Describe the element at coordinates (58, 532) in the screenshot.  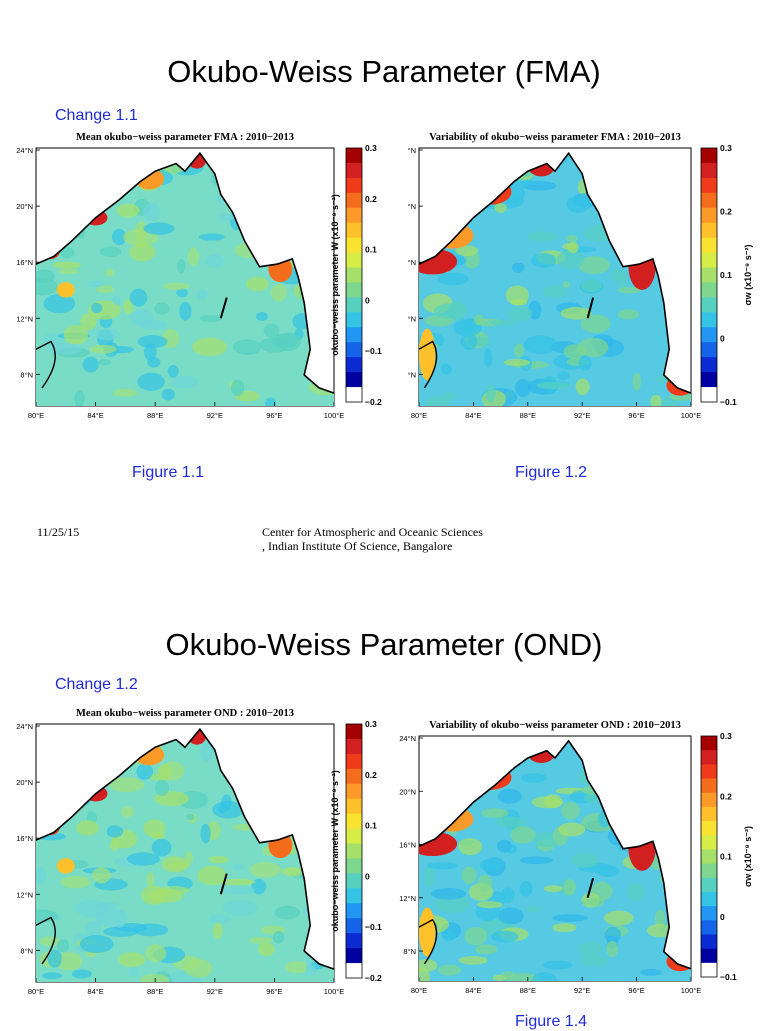
I see `footer-date: 11/25/15` at that location.